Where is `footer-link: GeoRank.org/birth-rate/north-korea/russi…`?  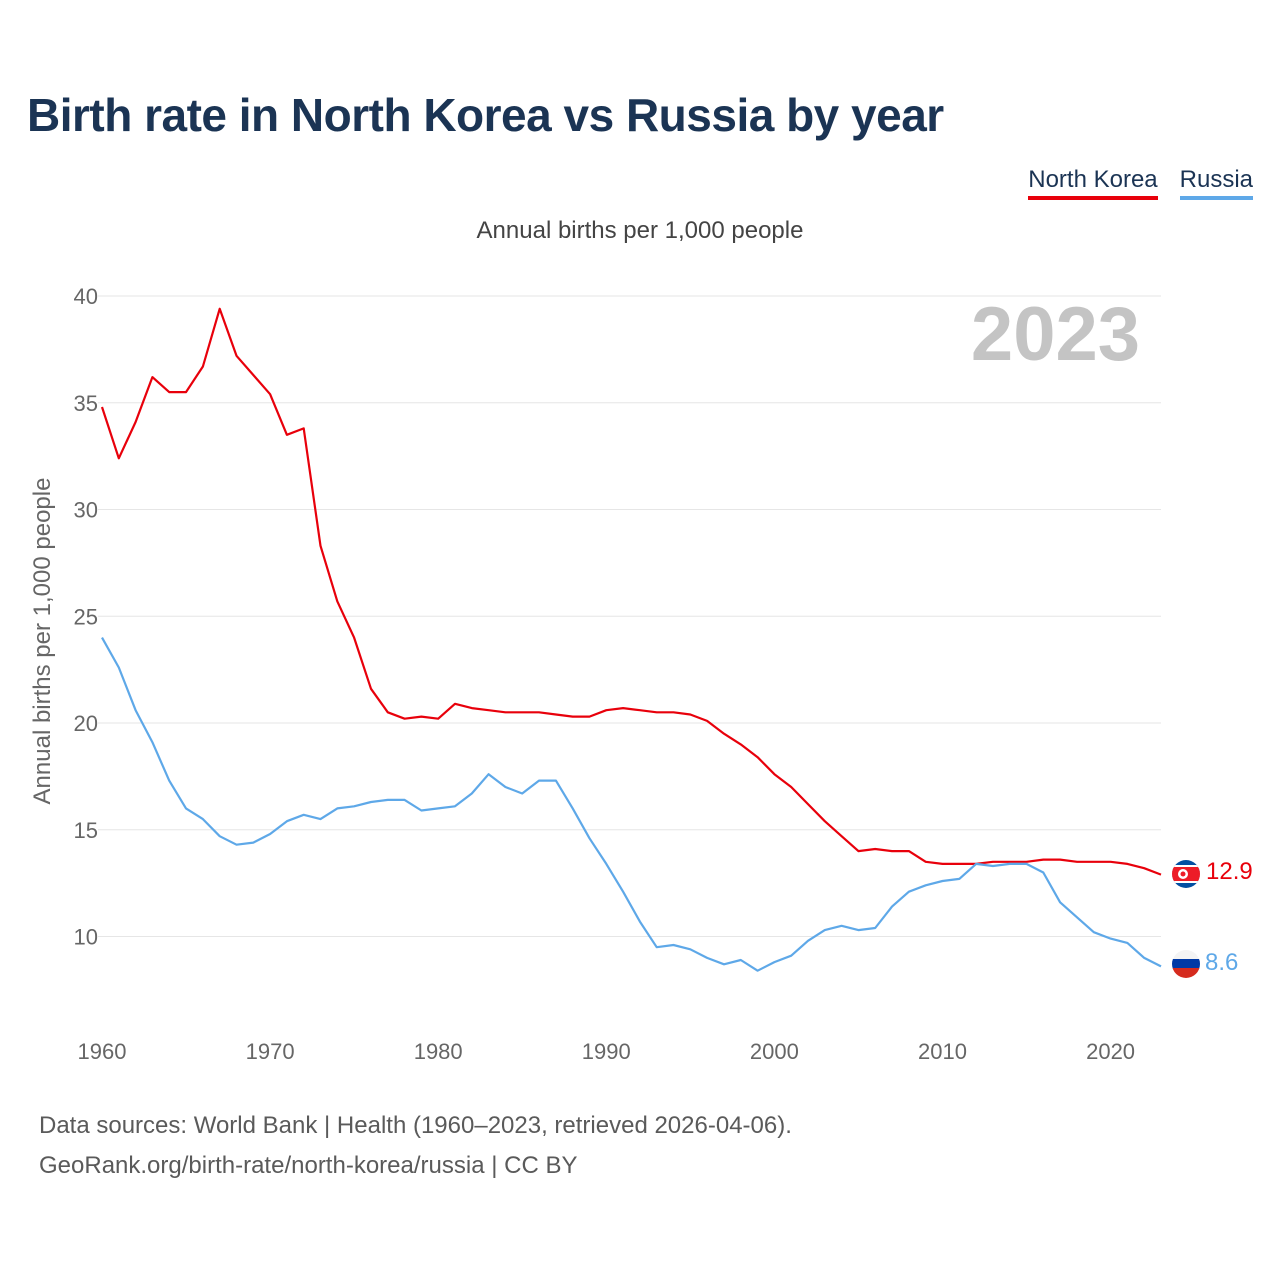
footer-link: GeoRank.org/birth-rate/north-korea/russi… is located at coordinates (308, 1165).